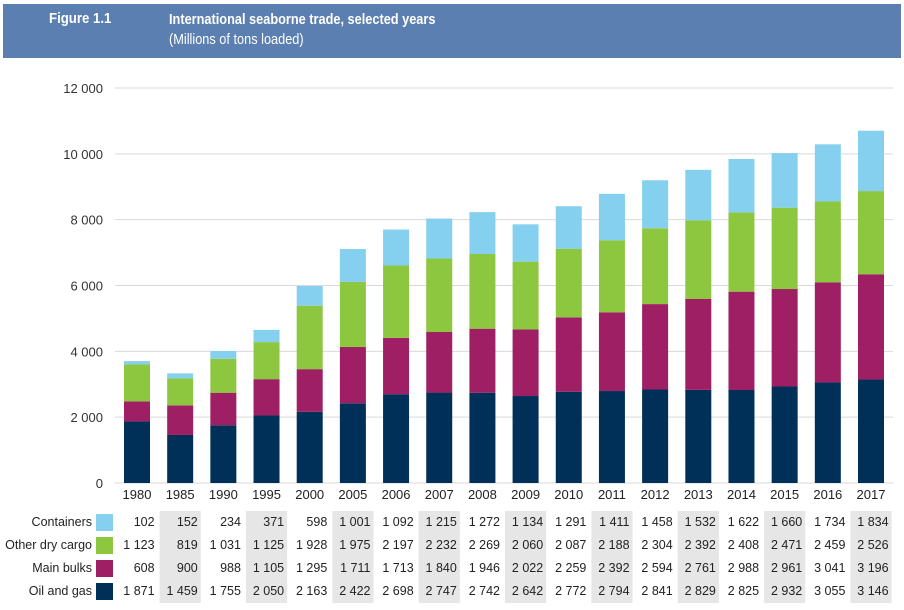 The image size is (904, 610). Describe the element at coordinates (225, 591) in the screenshot. I see `table-cell: 1 755` at that location.